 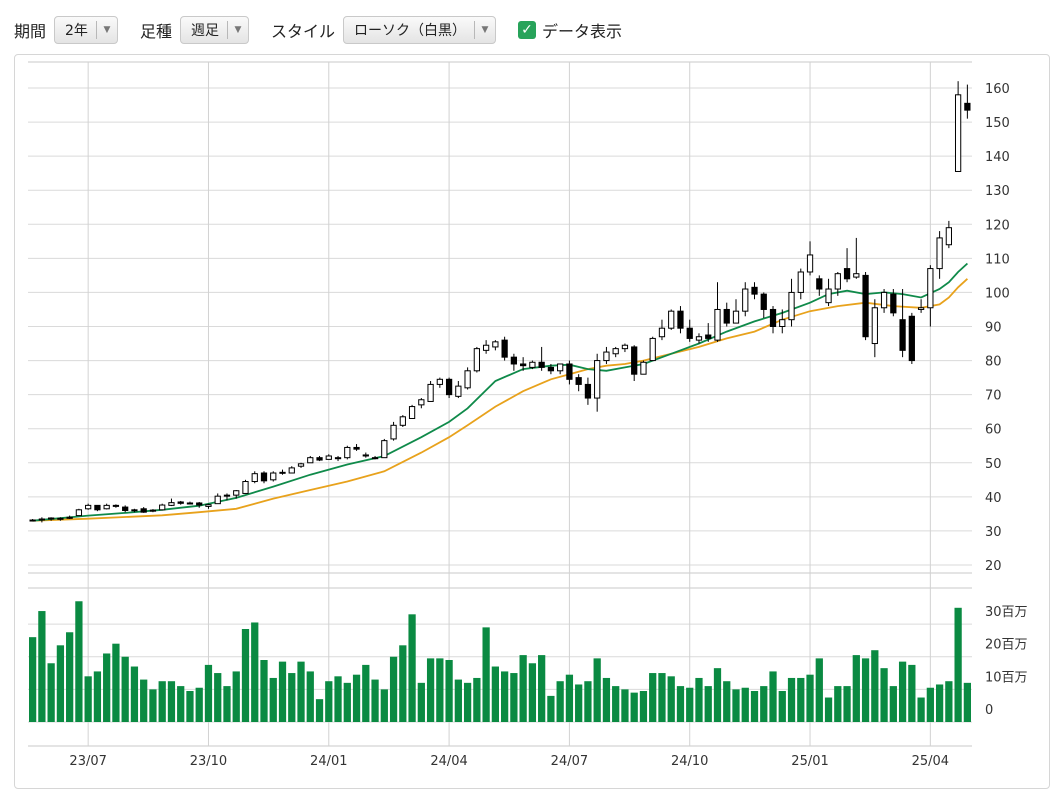 I want to click on show-data-checkbox: ✓, so click(x=526, y=30).